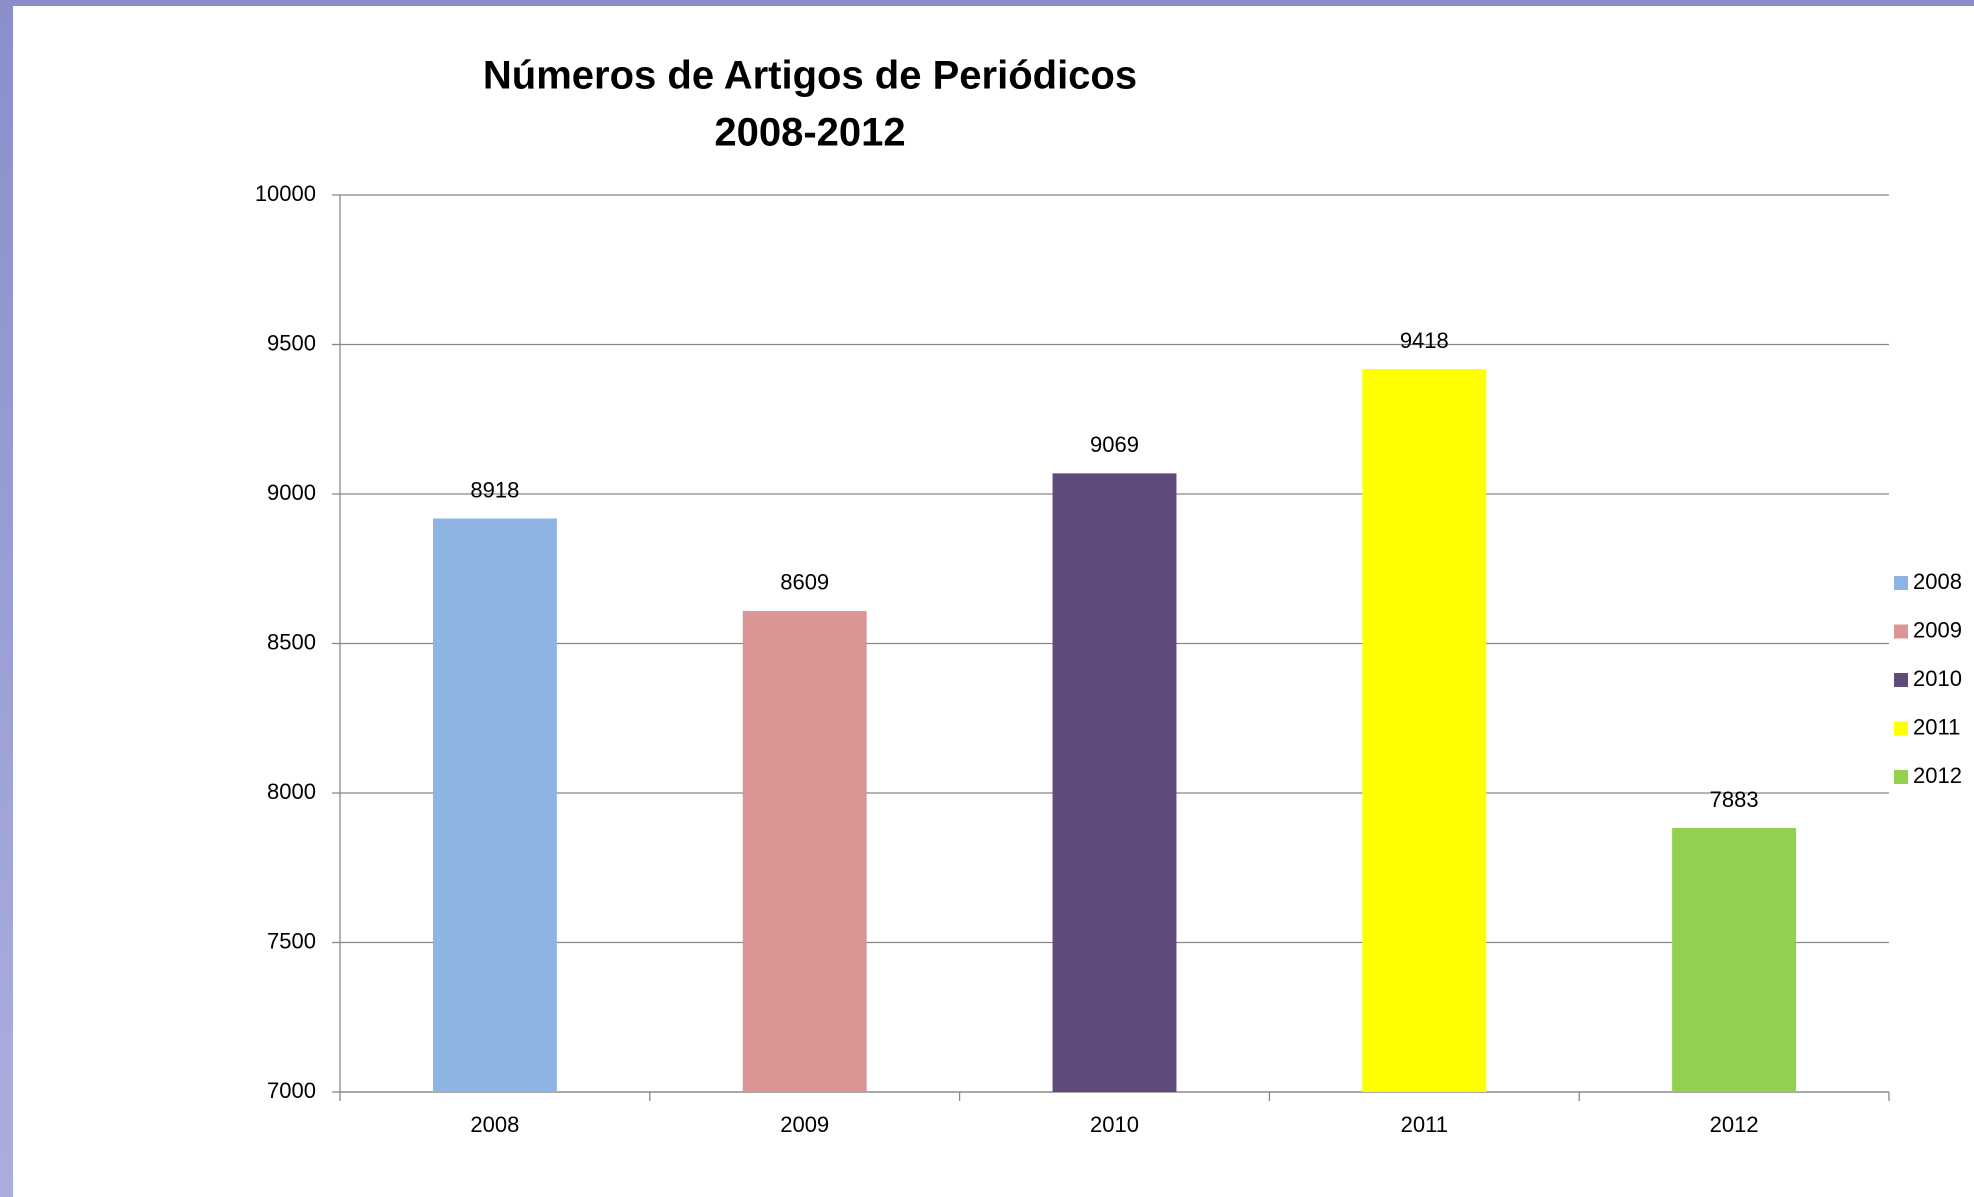 This screenshot has height=1197, width=1974. What do you see at coordinates (494, 489) in the screenshot?
I see `value-label: 8918` at bounding box center [494, 489].